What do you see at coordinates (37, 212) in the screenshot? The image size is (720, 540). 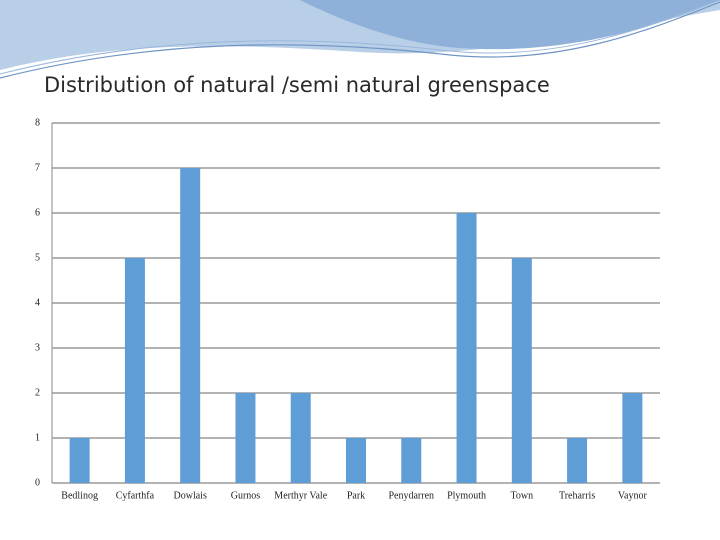 I see `y-tick-label: 6` at bounding box center [37, 212].